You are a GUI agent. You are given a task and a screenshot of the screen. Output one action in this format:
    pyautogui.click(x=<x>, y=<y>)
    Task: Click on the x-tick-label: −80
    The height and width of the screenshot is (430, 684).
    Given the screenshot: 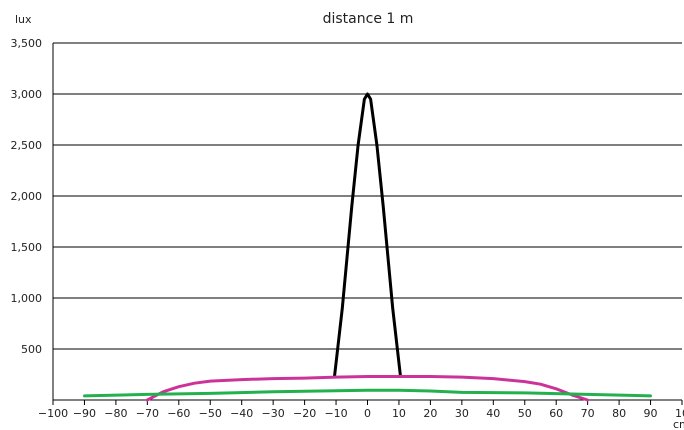 What is the action you would take?
    pyautogui.click(x=115, y=413)
    